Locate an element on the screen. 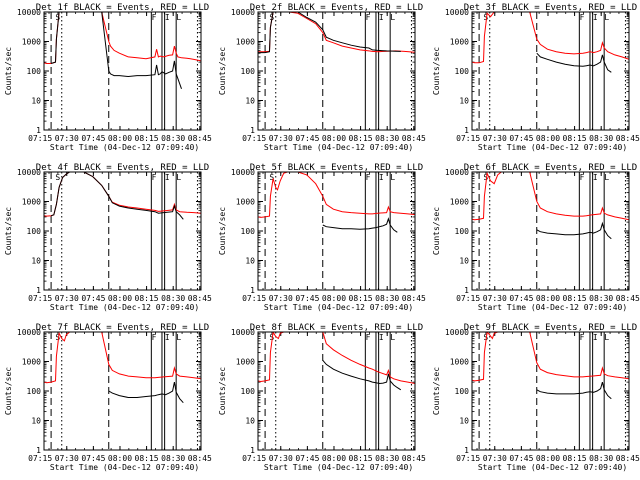 The image size is (640, 480). marker-label: S is located at coordinates (271, 177).